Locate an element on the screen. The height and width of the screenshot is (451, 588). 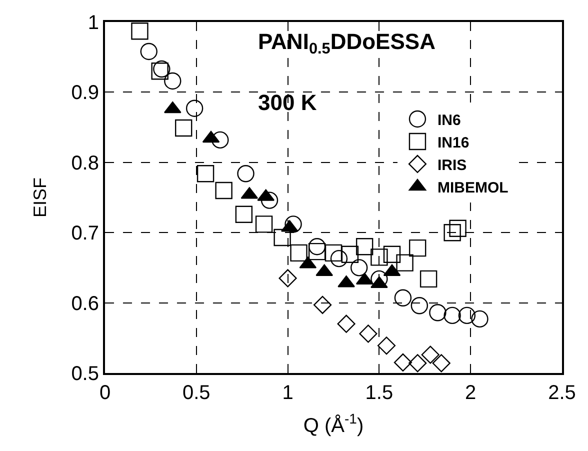
y-tick-label: 0.9 is located at coordinates (85, 93).